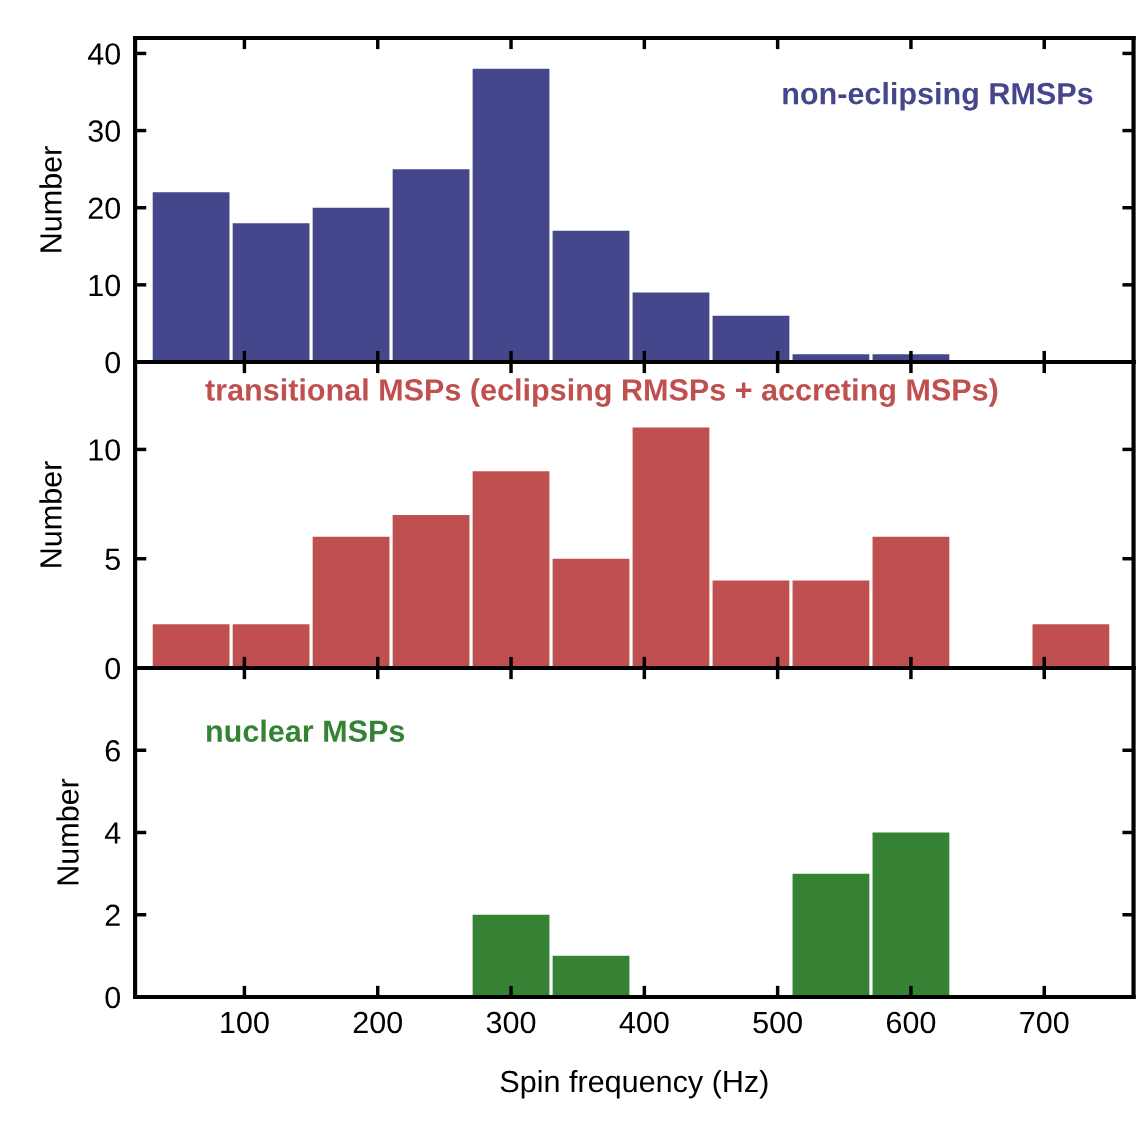 The height and width of the screenshot is (1141, 1145). I want to click on y-tick-label: 5, so click(112, 559).